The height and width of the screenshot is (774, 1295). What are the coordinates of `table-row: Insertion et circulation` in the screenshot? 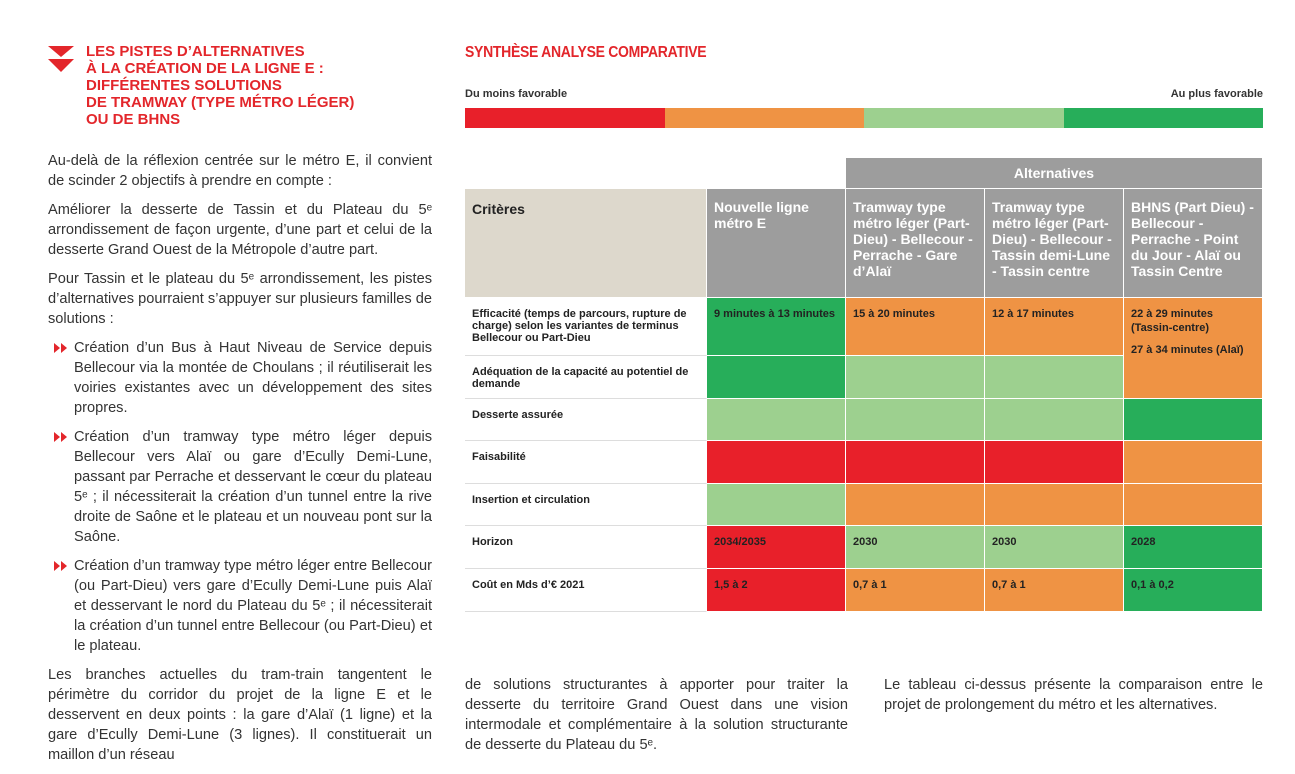 It's located at (864, 505).